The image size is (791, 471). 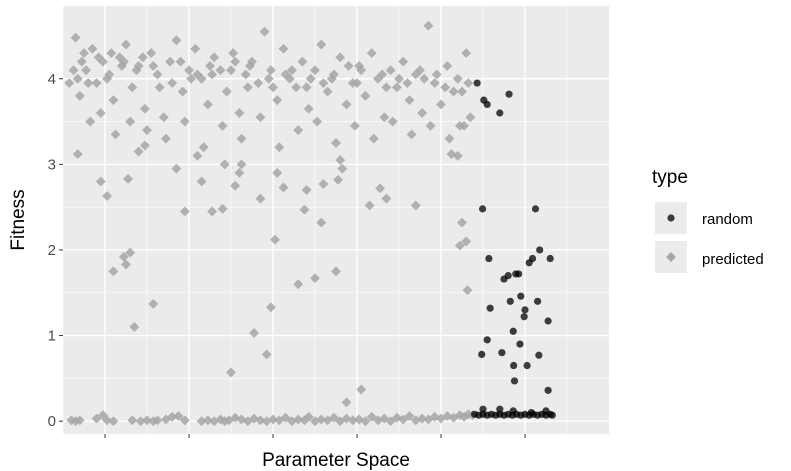 I want to click on y-tick-label: 0, so click(x=52, y=421).